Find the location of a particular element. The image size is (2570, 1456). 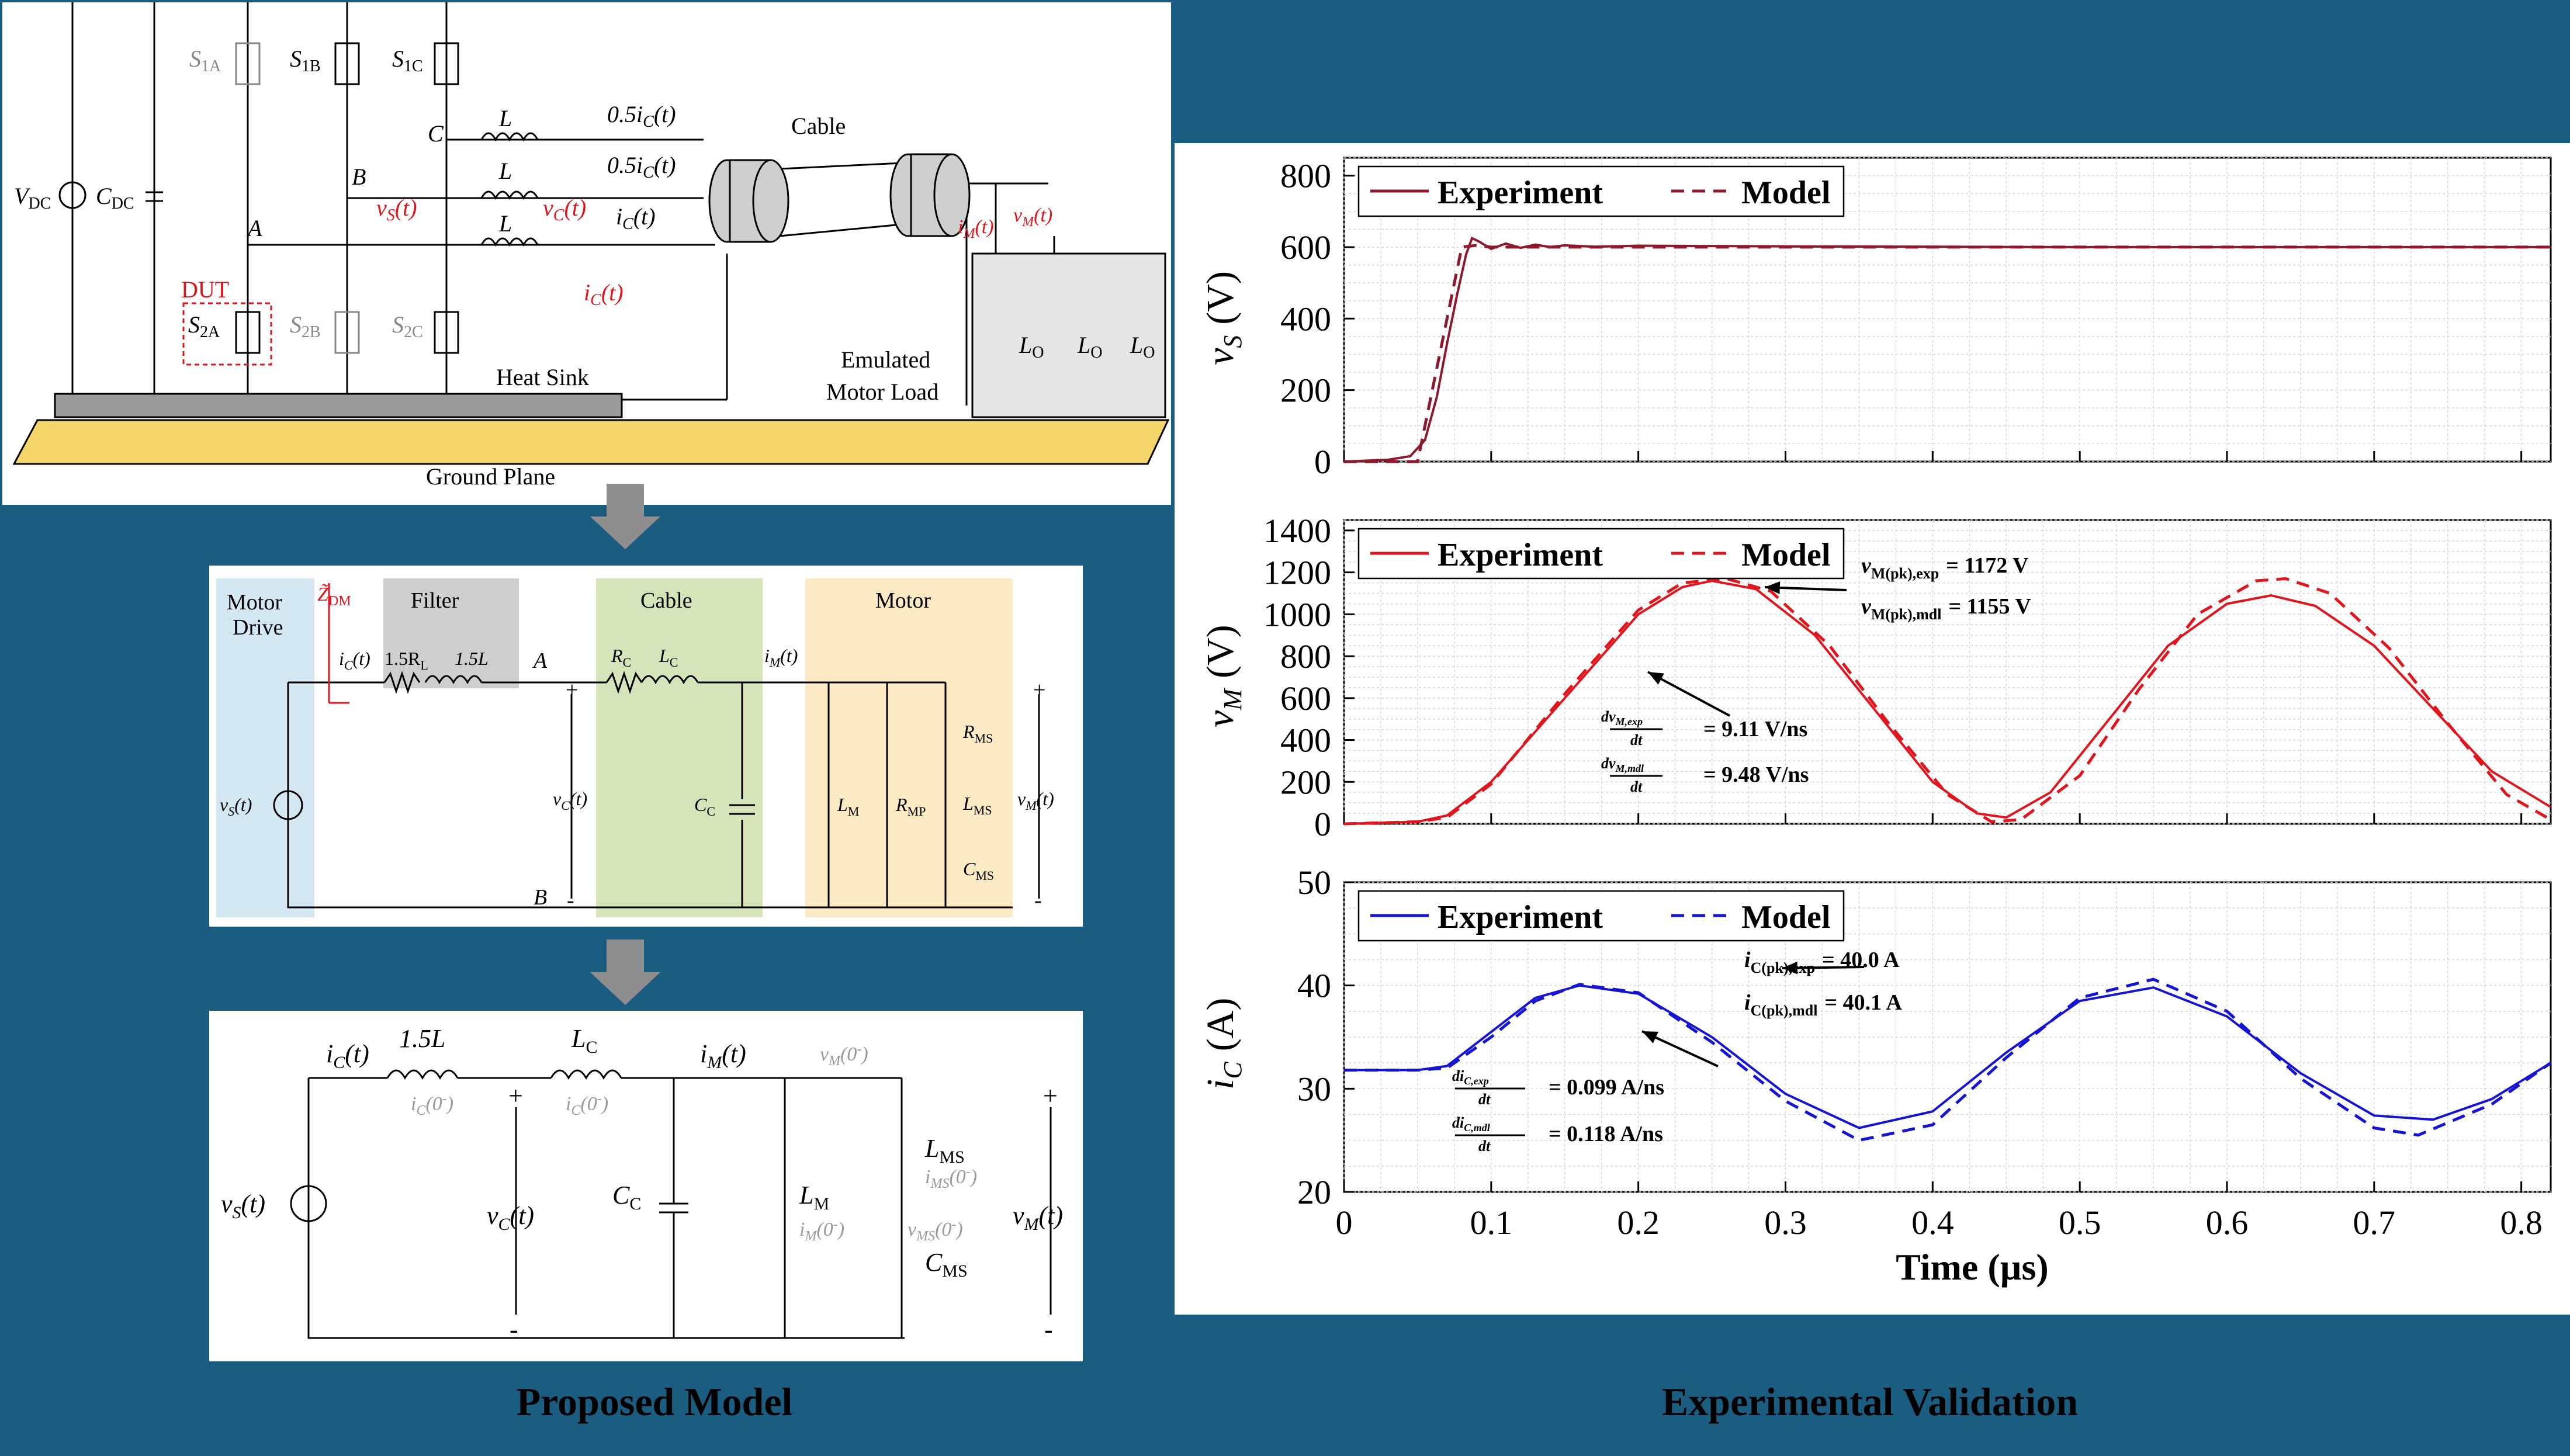

x-tick-label: 0.4 is located at coordinates (1932, 1223).